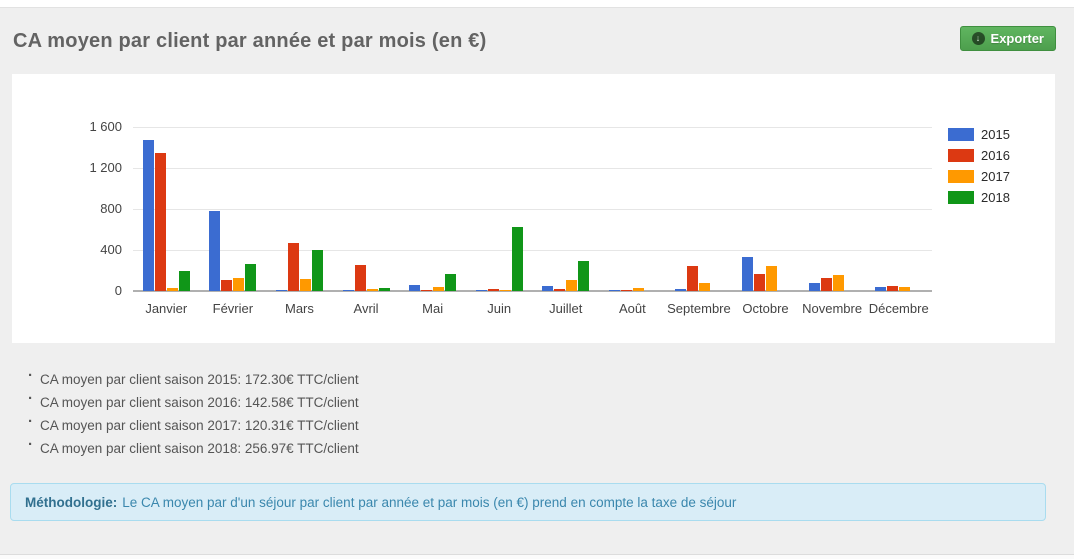 The width and height of the screenshot is (1074, 559). Describe the element at coordinates (566, 308) in the screenshot. I see `x-tick-label: Juillet` at that location.